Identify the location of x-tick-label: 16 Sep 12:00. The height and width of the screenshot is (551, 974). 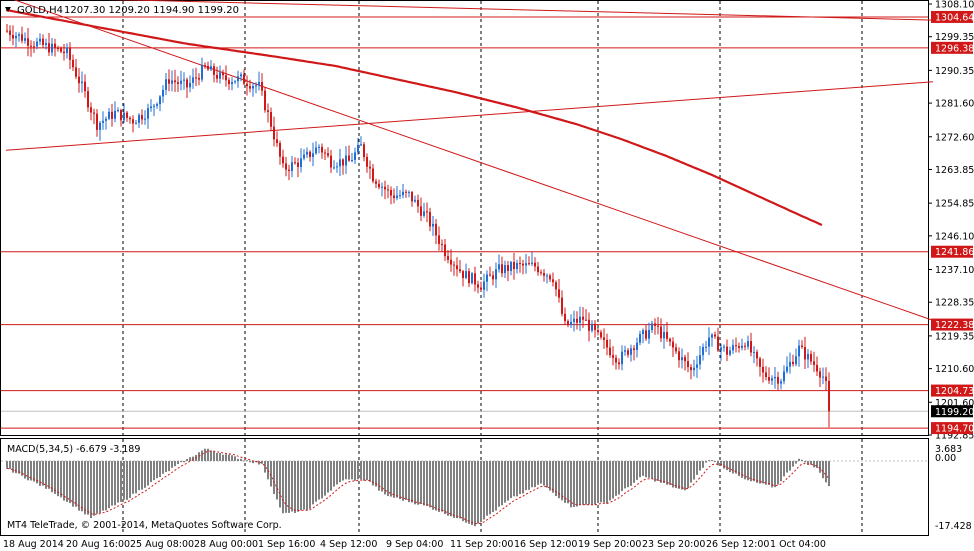
(545, 544).